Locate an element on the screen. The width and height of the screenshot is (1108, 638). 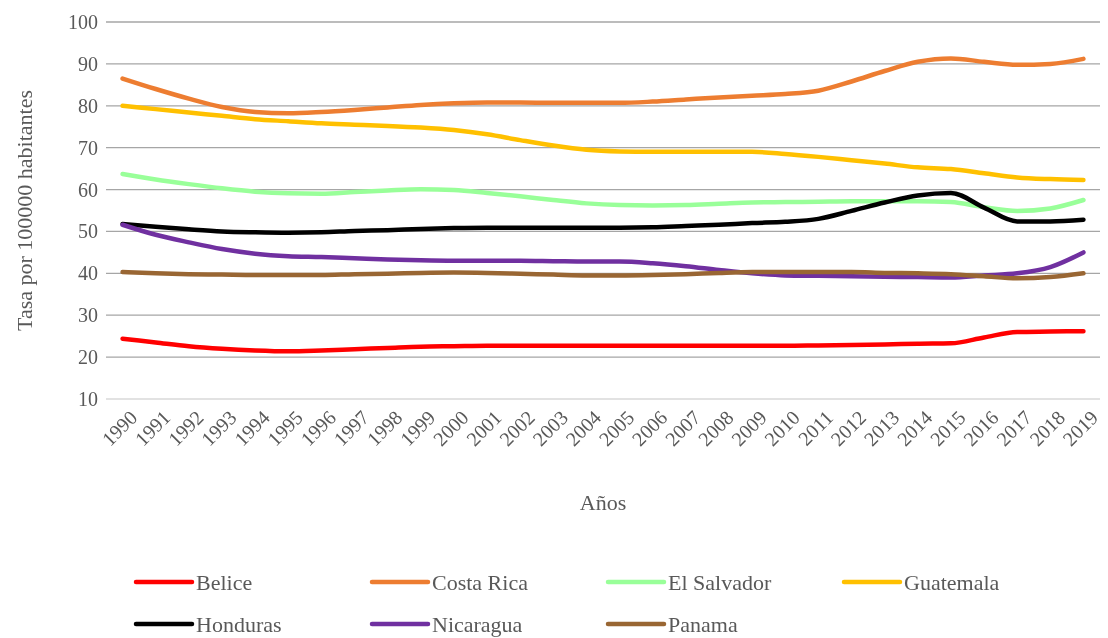
legend-label: Guatemala is located at coordinates (952, 582).